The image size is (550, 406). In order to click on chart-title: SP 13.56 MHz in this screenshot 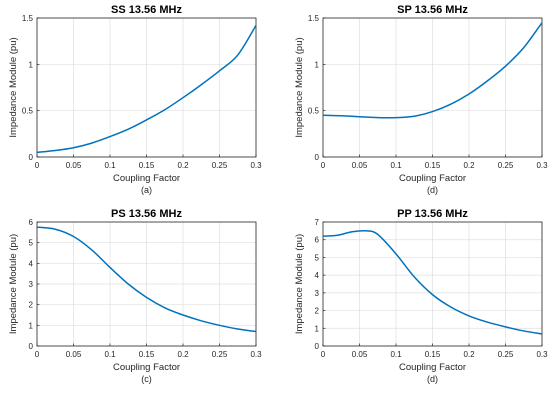, I will do `click(432, 10)`.